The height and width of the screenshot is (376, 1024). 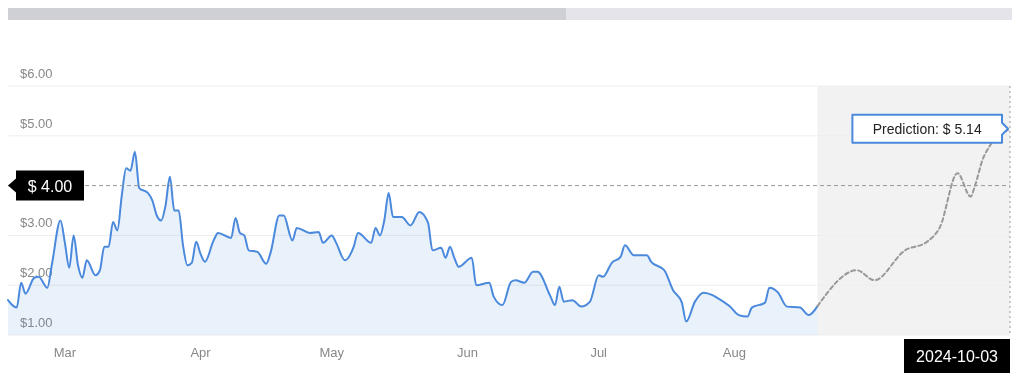 What do you see at coordinates (65, 352) in the screenshot?
I see `x-tick-label: Mar` at bounding box center [65, 352].